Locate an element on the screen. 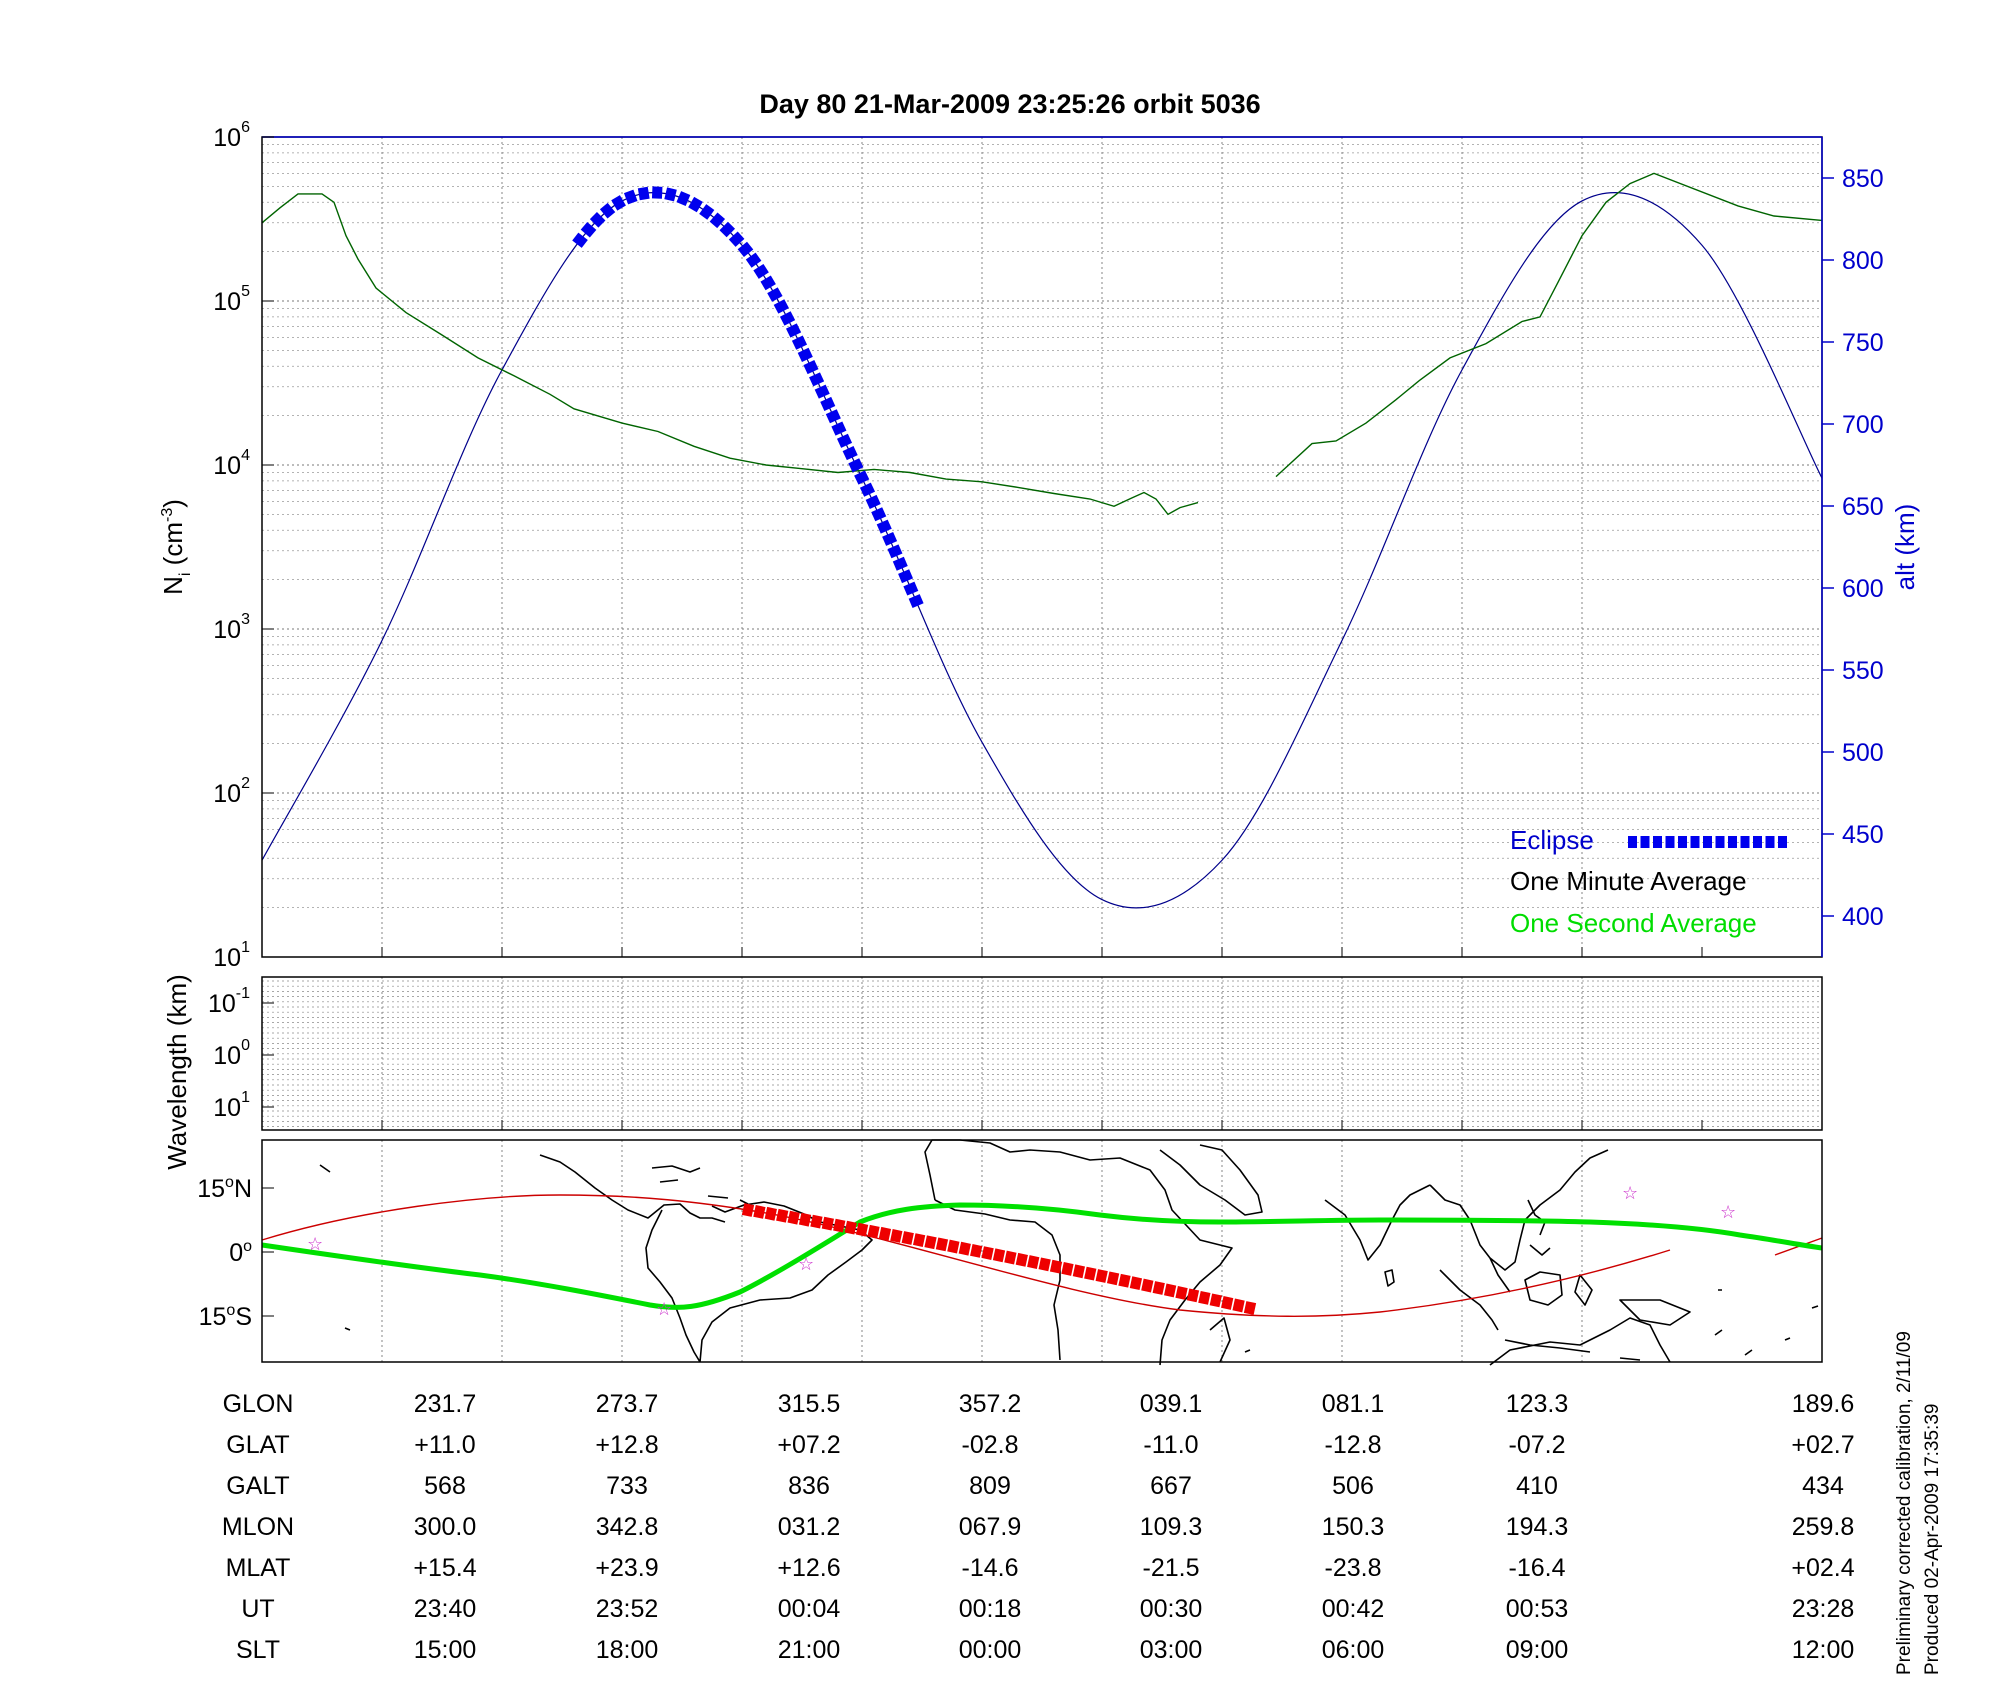 This screenshot has height=1700, width=2000. legend-label-eclipse: Eclipse is located at coordinates (1552, 840).